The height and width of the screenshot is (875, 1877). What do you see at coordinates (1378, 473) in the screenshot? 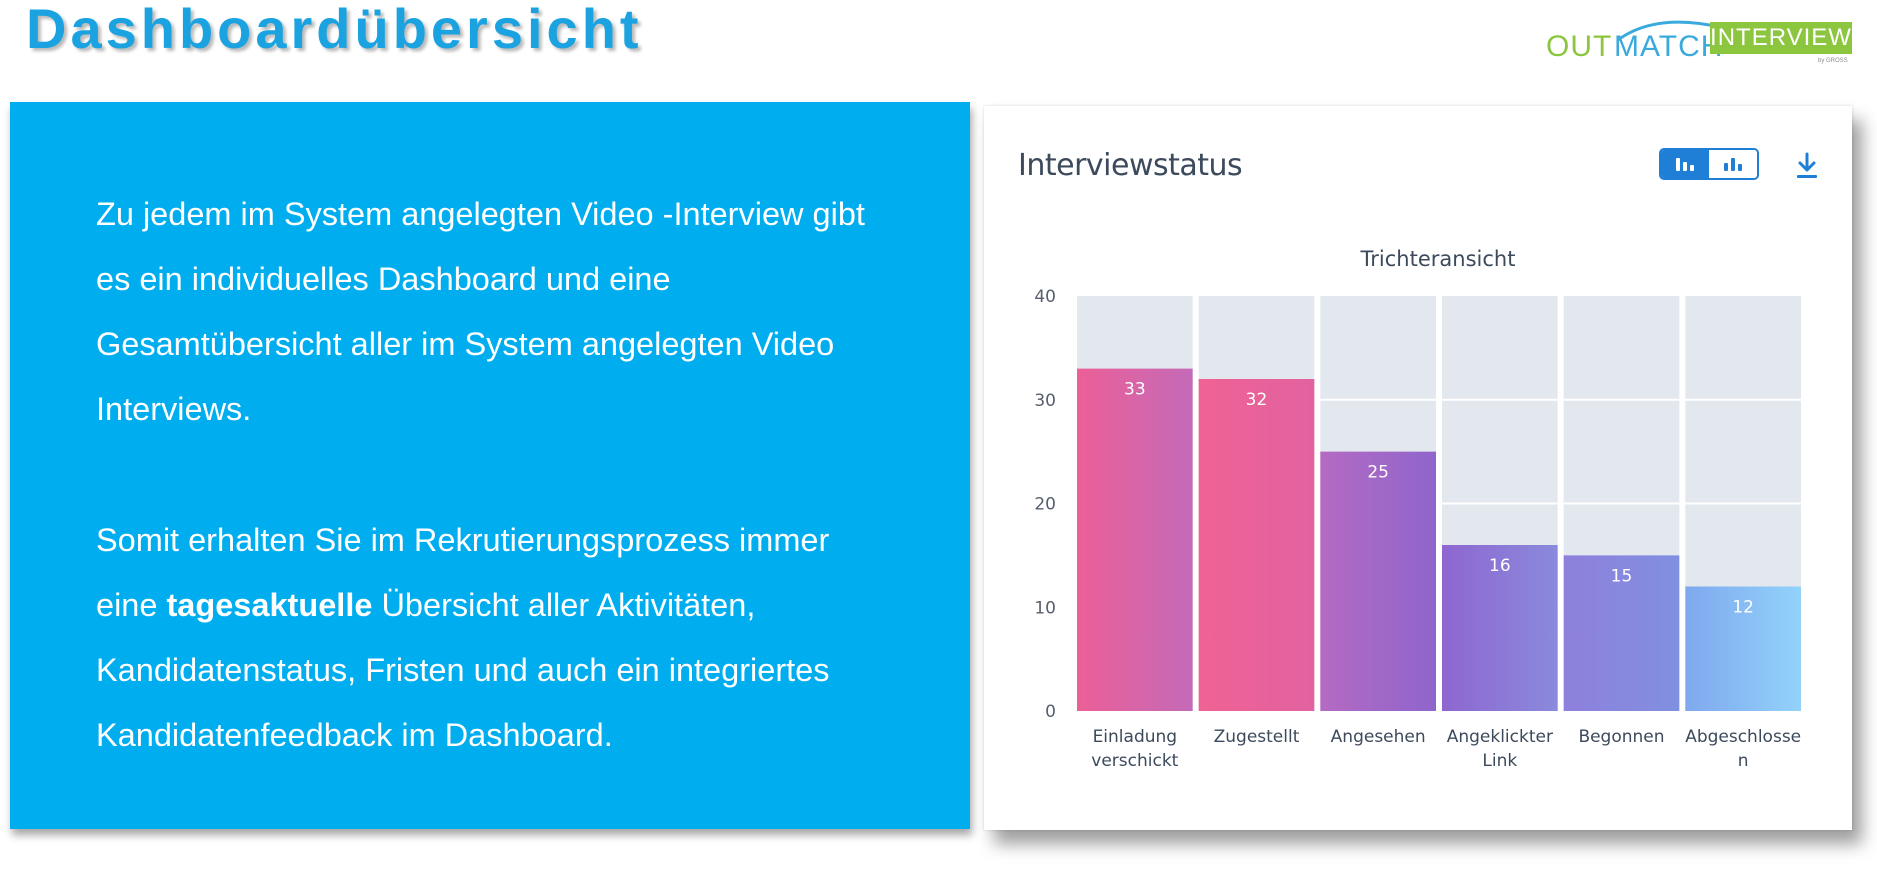
I see `data-label: 25` at bounding box center [1378, 473].